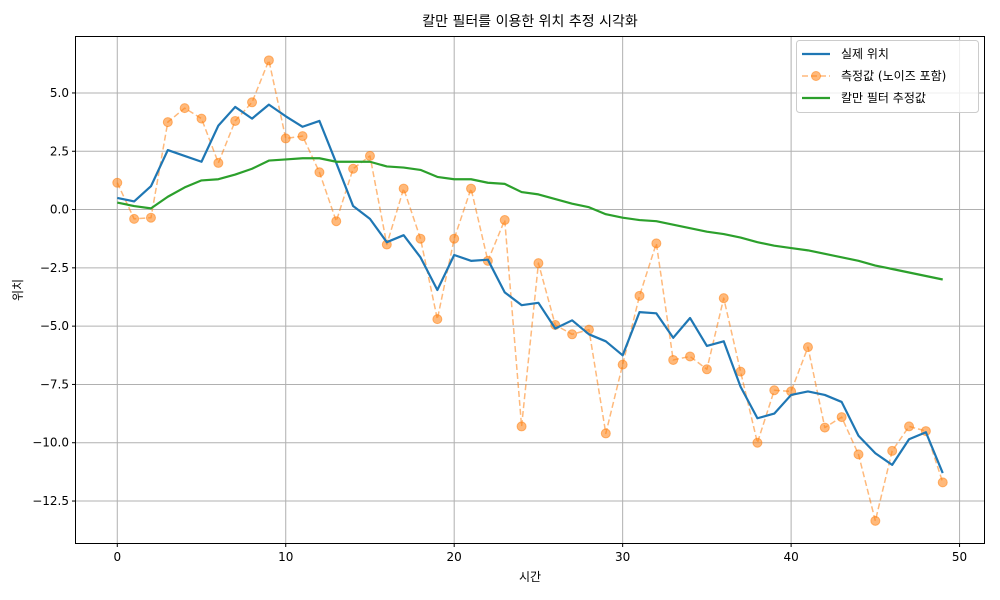  I want to click on legend-marker, so click(816, 76).